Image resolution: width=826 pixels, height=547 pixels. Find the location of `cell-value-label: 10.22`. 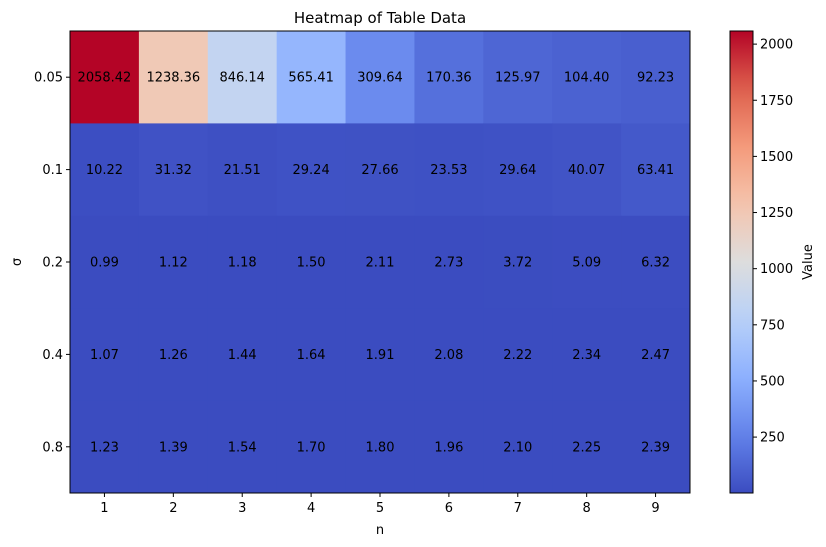

cell-value-label: 10.22 is located at coordinates (104, 170).